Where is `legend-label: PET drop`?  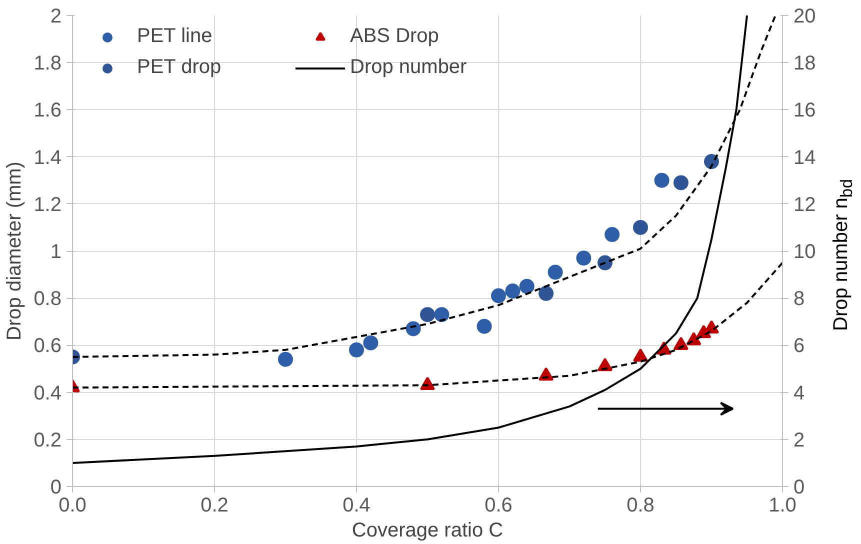 legend-label: PET drop is located at coordinates (179, 67).